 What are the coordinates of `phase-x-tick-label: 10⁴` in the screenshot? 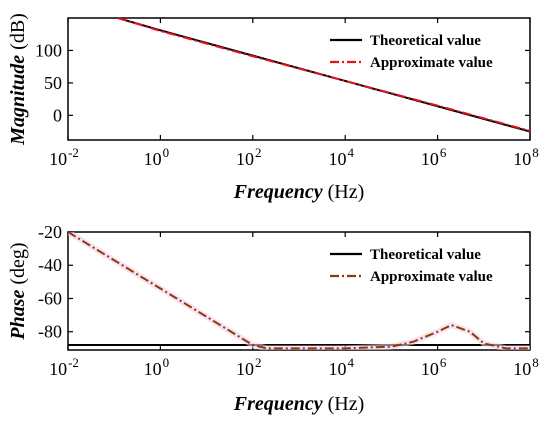 It's located at (341, 367).